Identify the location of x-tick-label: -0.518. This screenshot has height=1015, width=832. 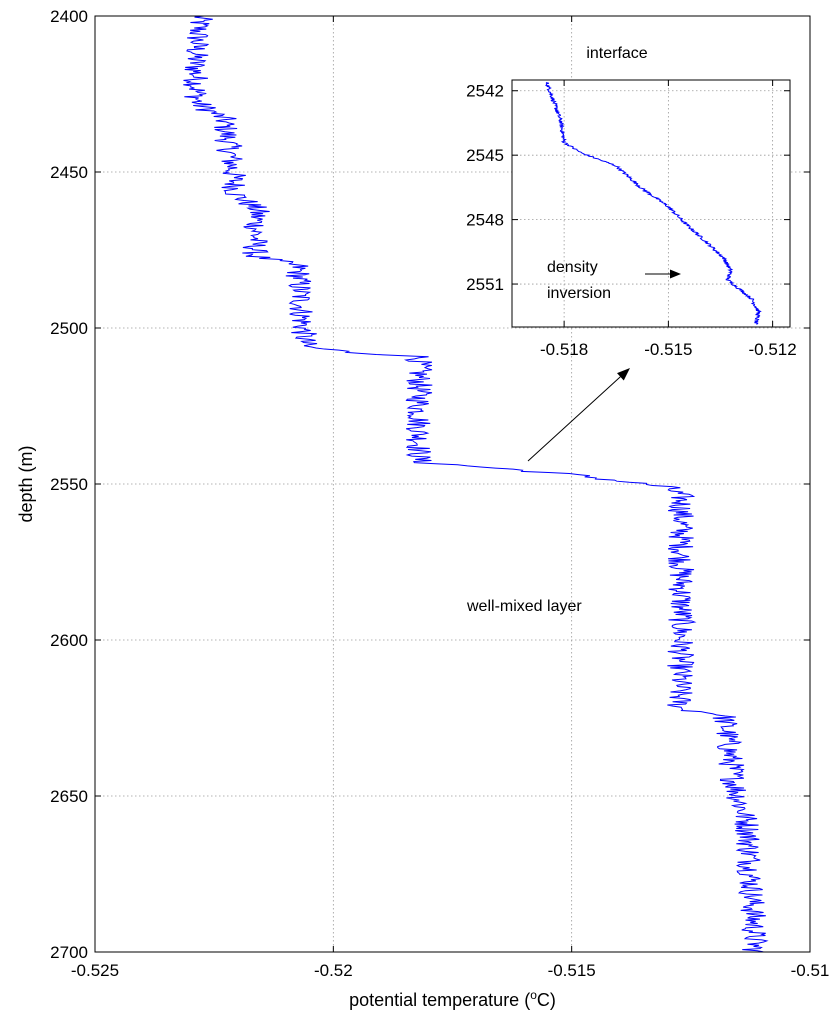
(564, 349).